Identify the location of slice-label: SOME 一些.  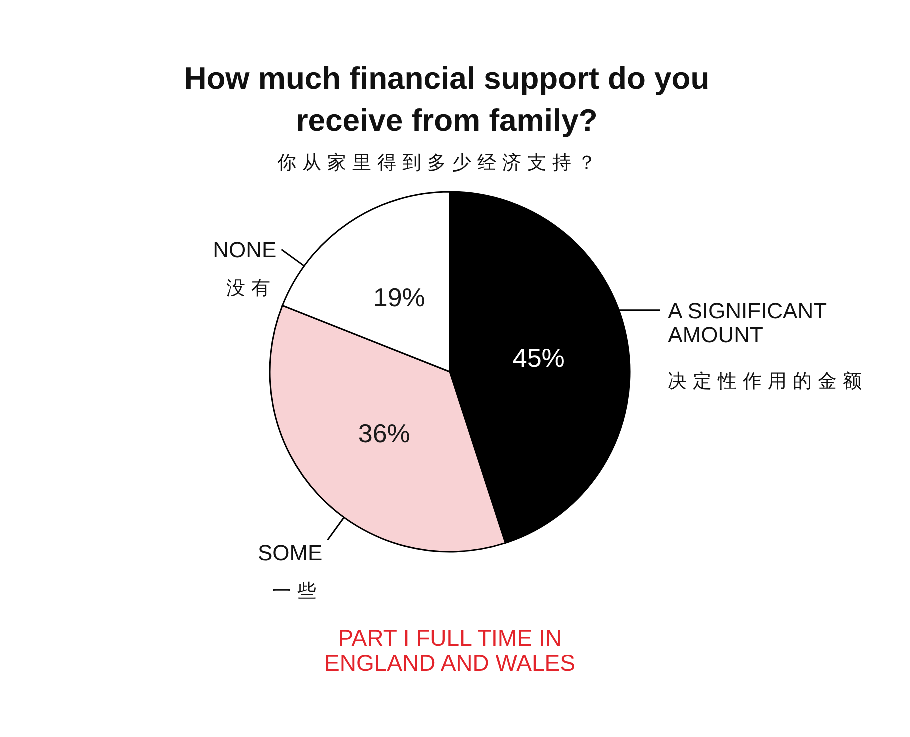
(290, 571).